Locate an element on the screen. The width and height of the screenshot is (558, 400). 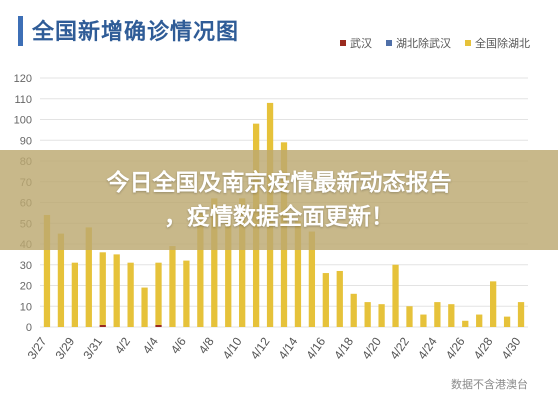
legend-item-national-ex-hubei: 全国除湖北 is located at coordinates (497, 43).